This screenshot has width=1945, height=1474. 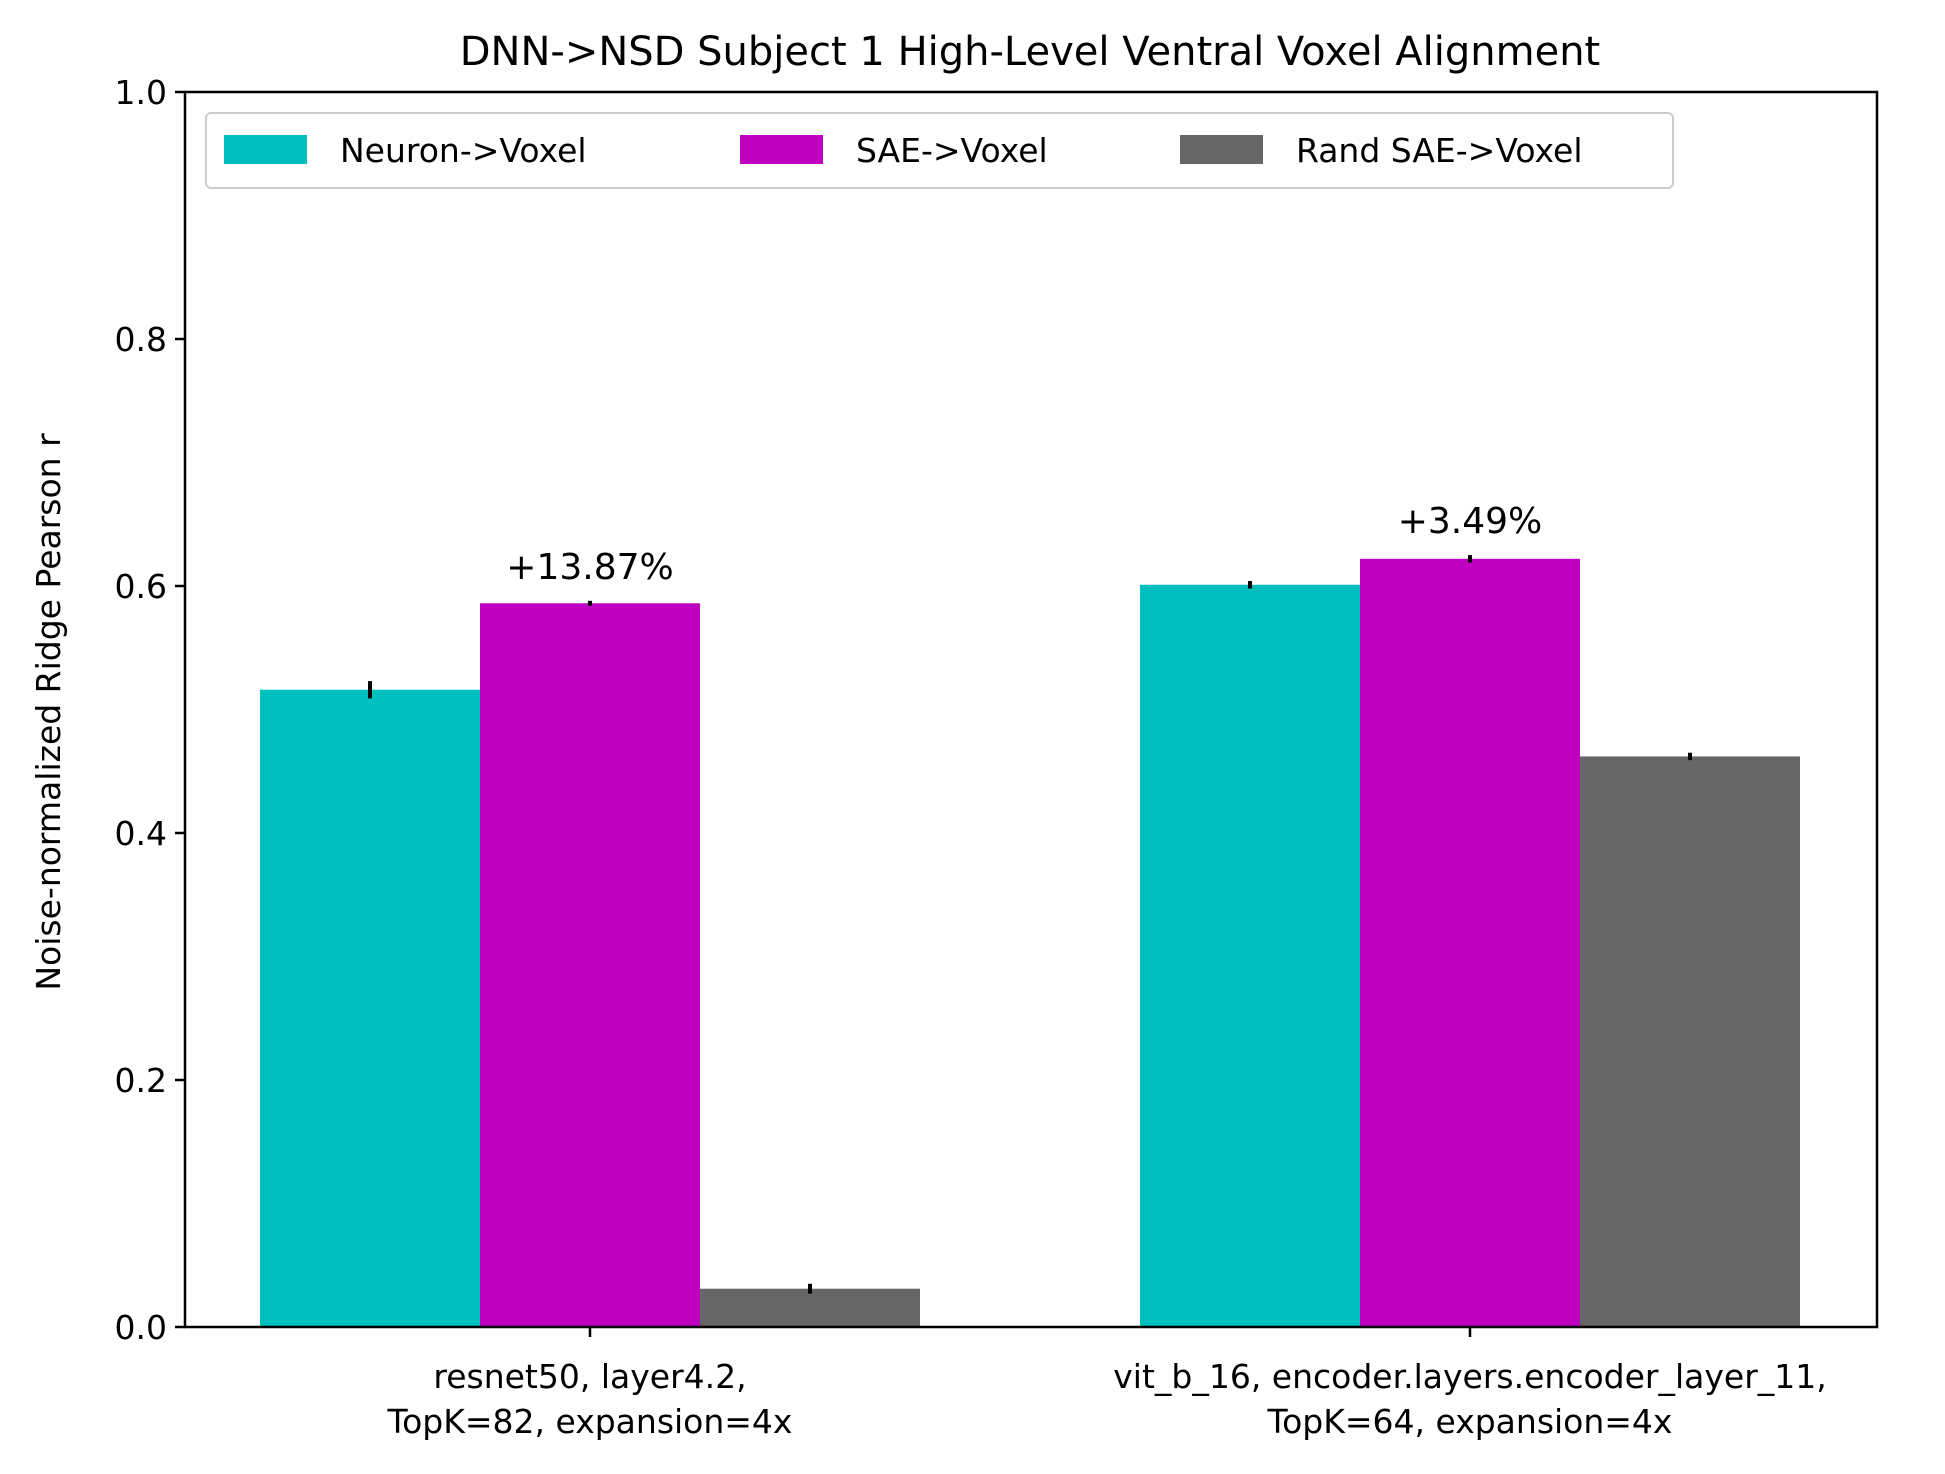 What do you see at coordinates (141, 339) in the screenshot?
I see `y-tick-label: 0.8` at bounding box center [141, 339].